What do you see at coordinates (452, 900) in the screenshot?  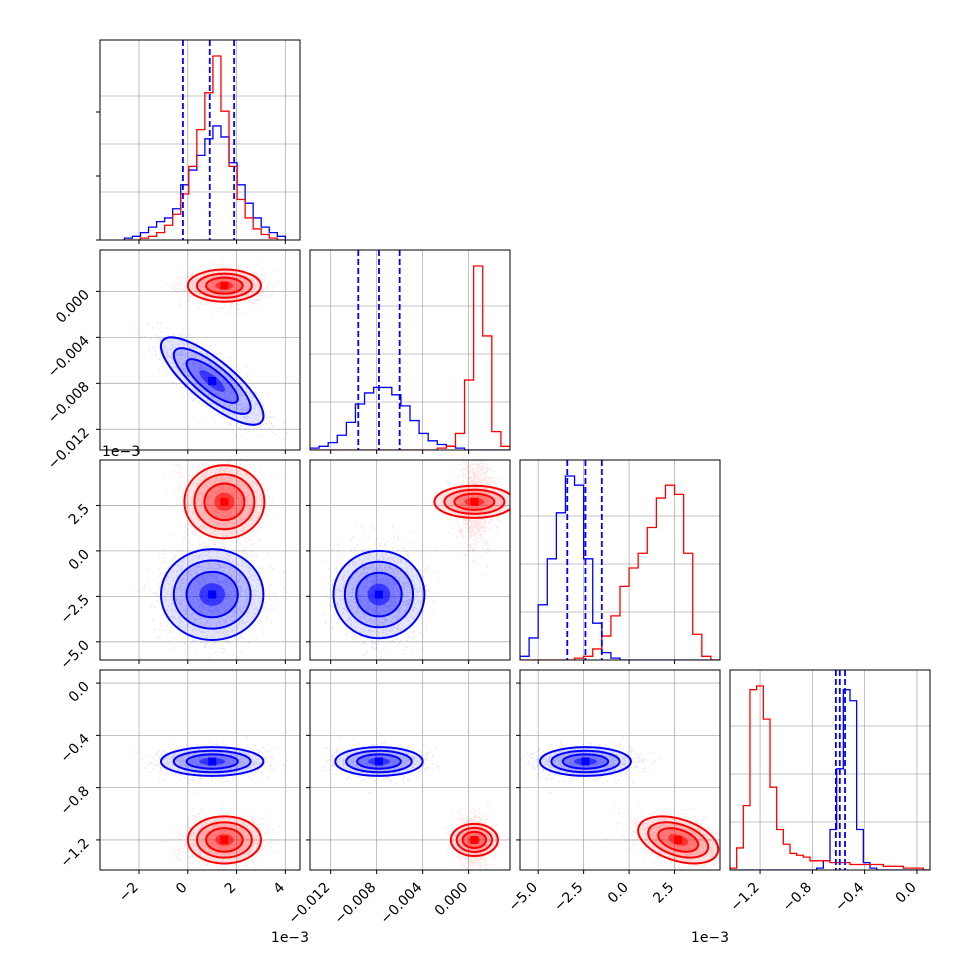 I see `x-tick-label: 0.000` at bounding box center [452, 900].